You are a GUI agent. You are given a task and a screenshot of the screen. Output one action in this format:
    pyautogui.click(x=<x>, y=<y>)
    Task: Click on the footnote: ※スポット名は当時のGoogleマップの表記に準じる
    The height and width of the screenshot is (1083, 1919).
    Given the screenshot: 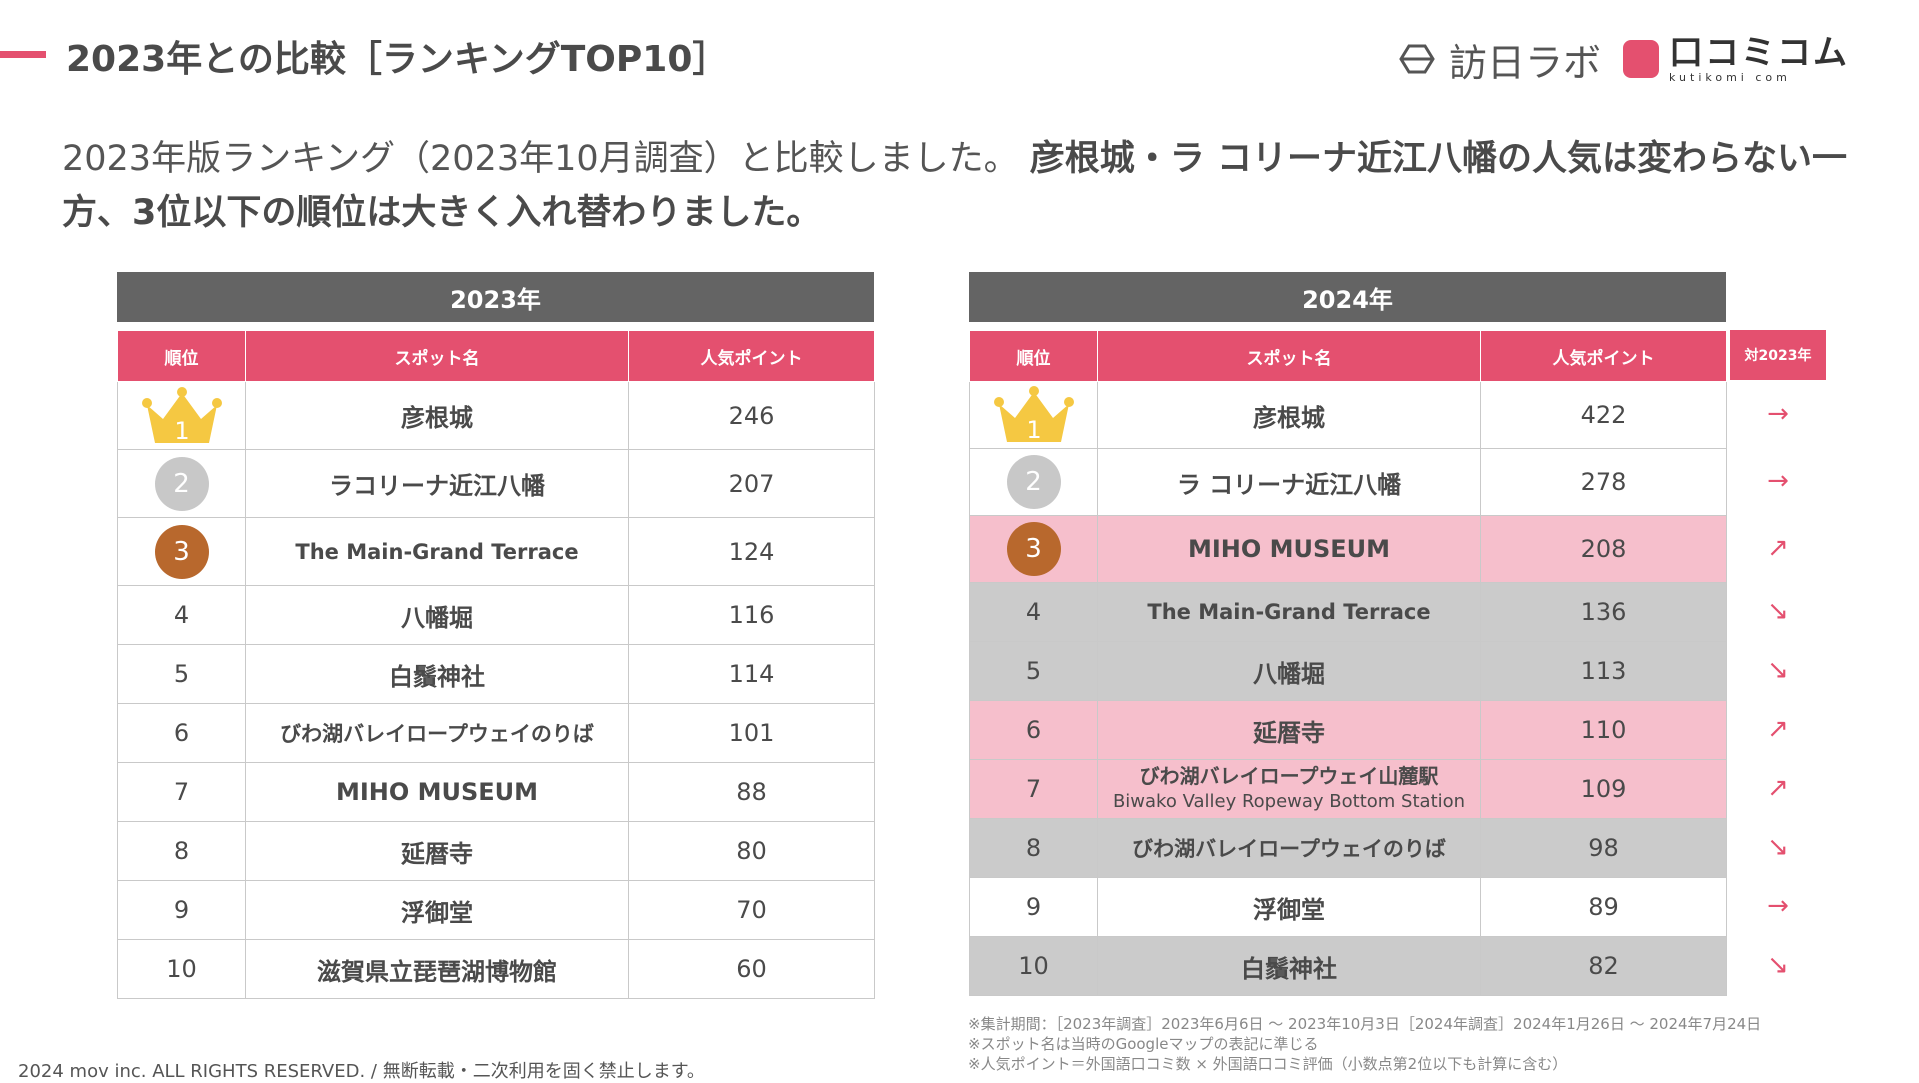 What is the action you would take?
    pyautogui.click(x=1143, y=1044)
    